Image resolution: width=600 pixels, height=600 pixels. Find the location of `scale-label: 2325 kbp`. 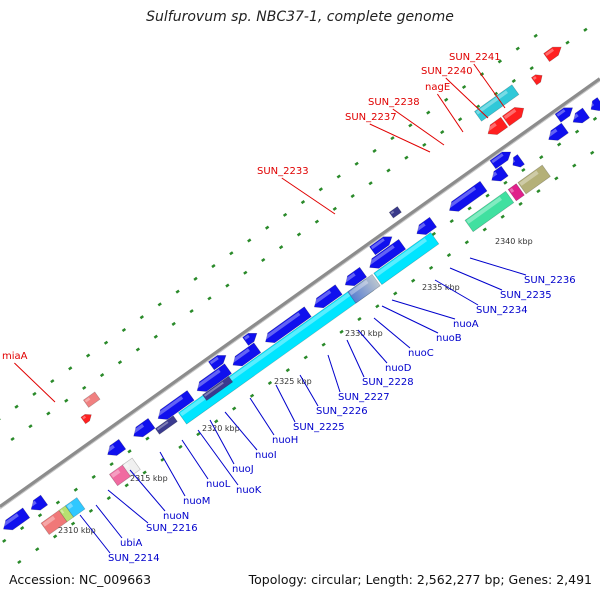

scale-label: 2325 kbp is located at coordinates (293, 381).